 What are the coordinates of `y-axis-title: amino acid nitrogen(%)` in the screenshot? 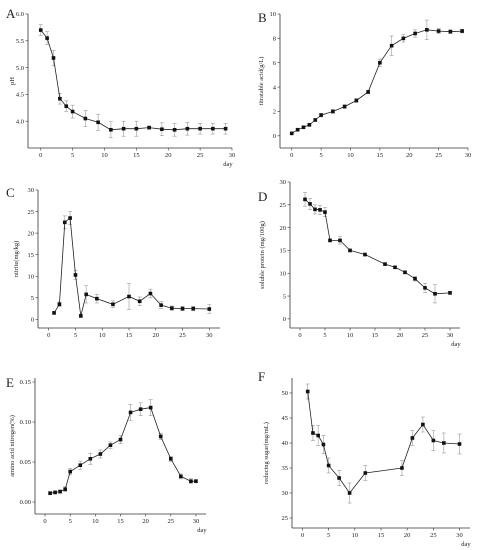 It's located at (12, 446).